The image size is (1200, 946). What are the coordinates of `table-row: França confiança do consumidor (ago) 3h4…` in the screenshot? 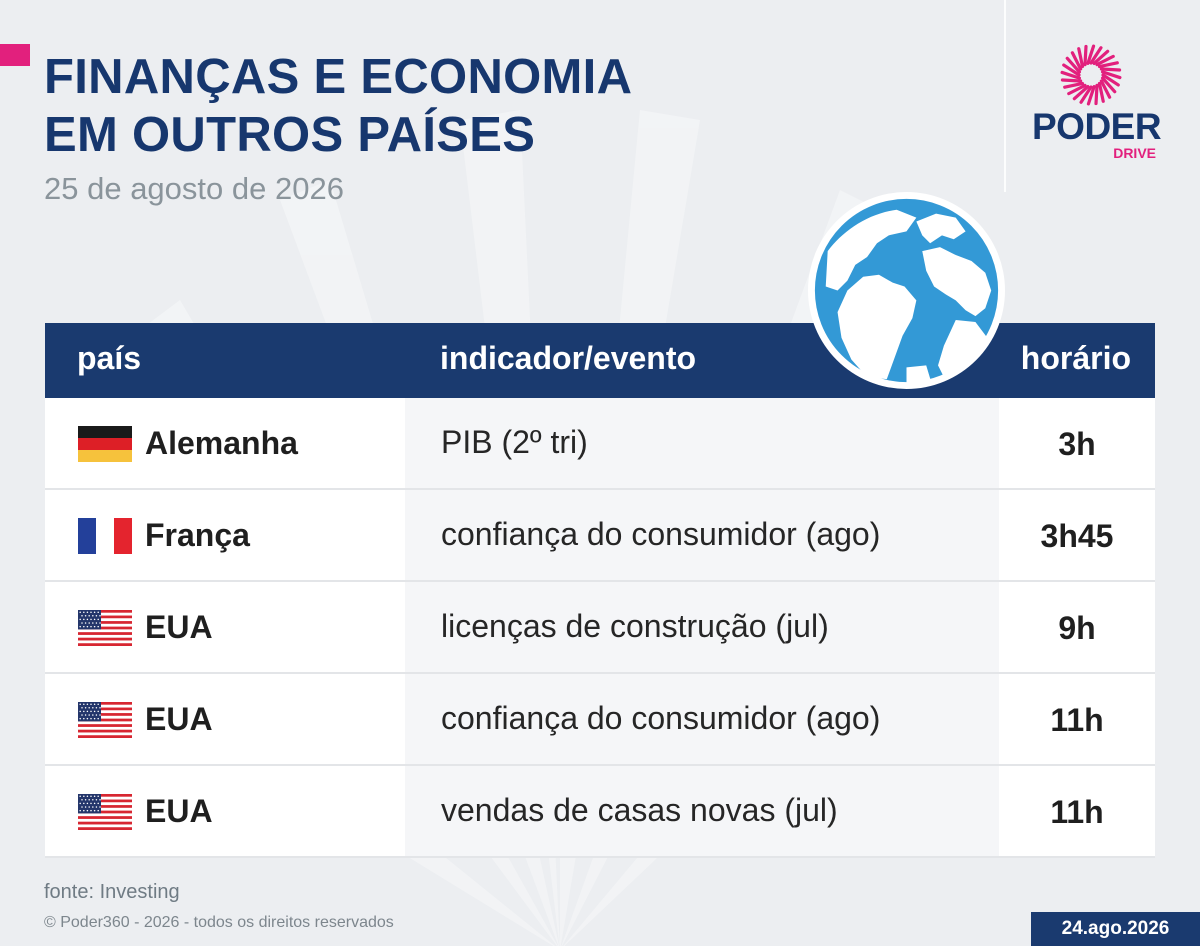 It's located at (600, 536).